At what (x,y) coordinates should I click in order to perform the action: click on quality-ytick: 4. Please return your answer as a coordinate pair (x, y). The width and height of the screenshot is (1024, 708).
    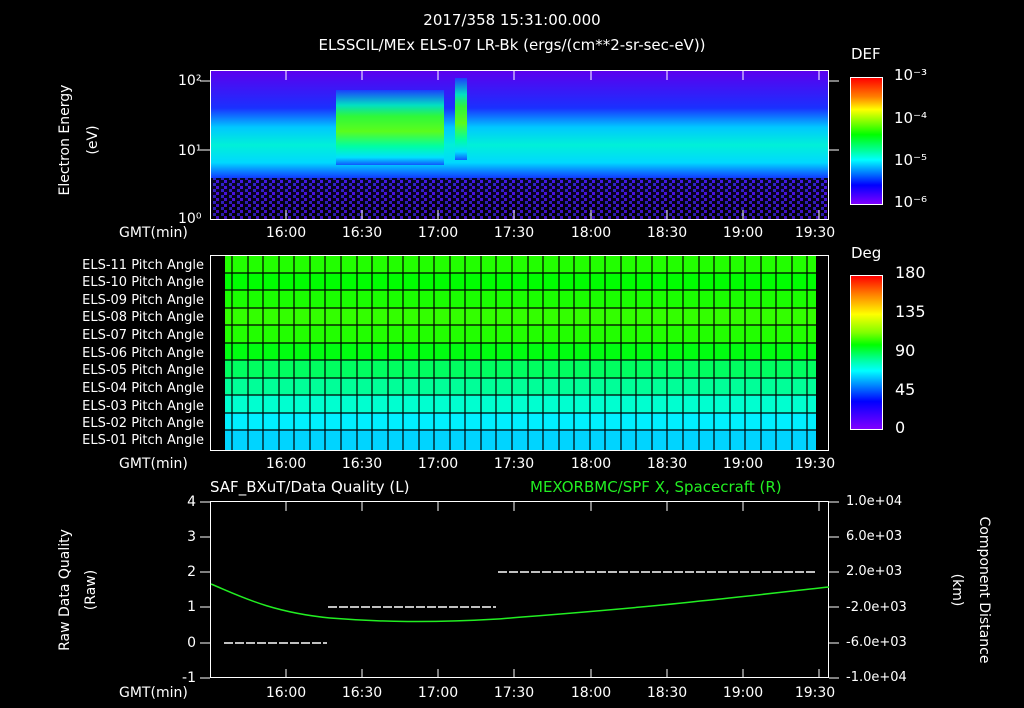
    Looking at the image, I should click on (191, 502).